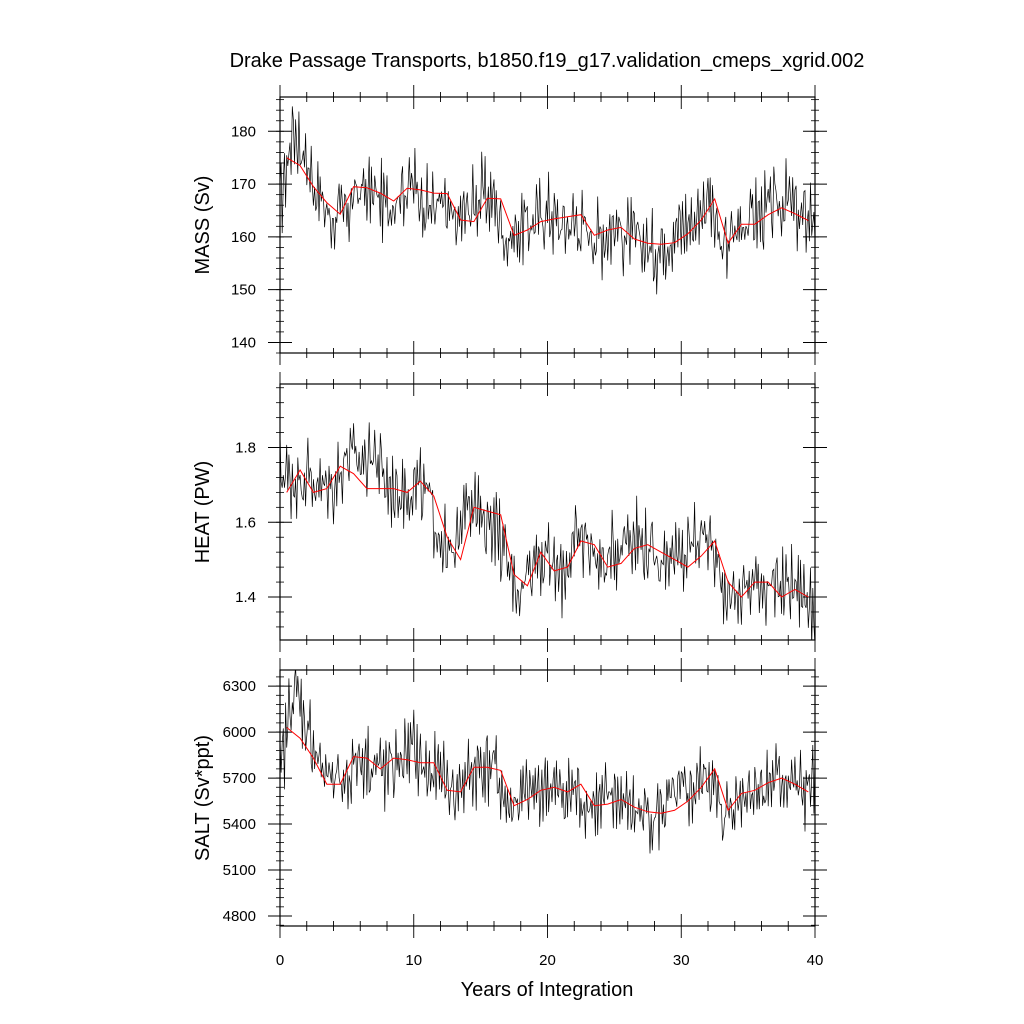  Describe the element at coordinates (681, 960) in the screenshot. I see `x-tick-label: 30` at that location.